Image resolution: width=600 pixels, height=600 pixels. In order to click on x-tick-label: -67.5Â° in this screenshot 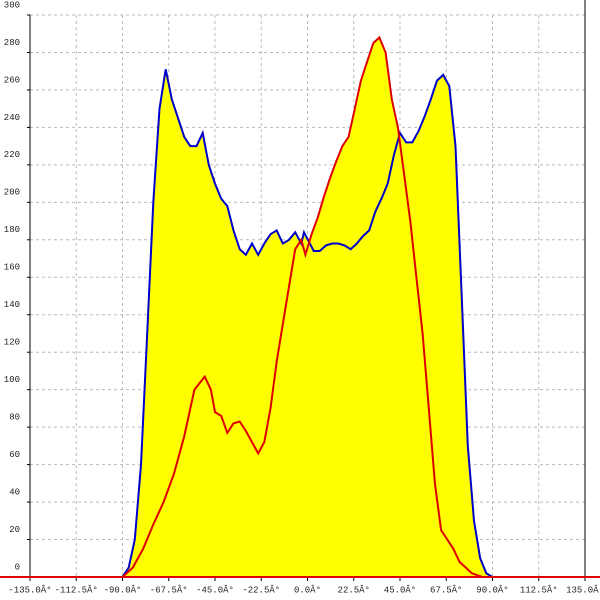, I will do `click(169, 589)`.